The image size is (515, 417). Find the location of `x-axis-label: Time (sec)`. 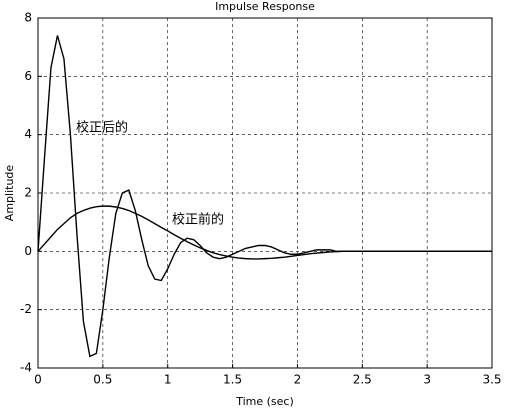

x-axis-label: Time (sec) is located at coordinates (264, 401).